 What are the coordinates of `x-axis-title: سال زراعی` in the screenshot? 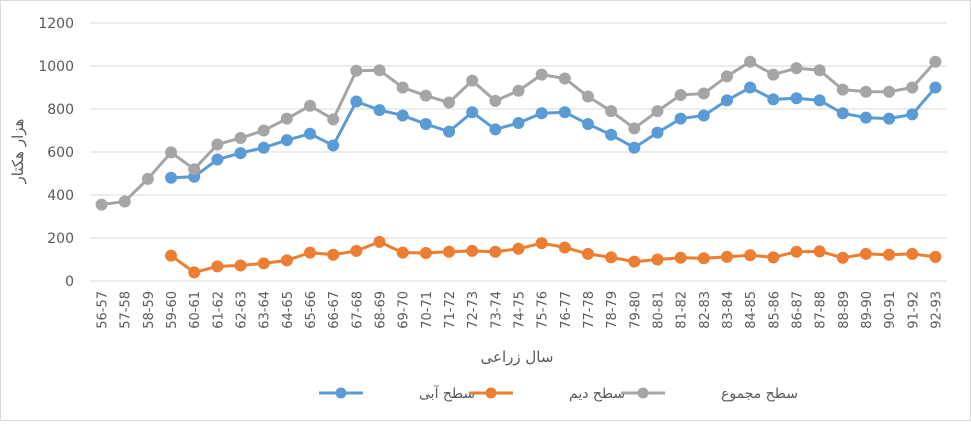 It's located at (517, 357).